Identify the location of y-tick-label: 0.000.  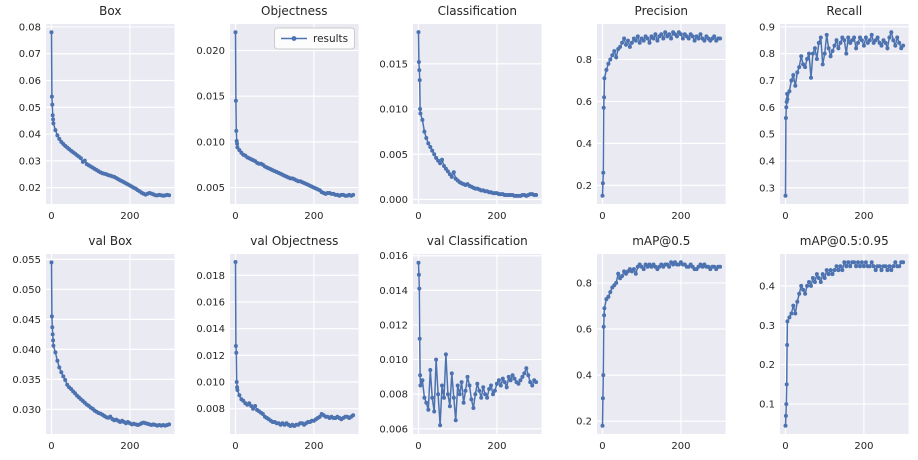
(394, 200).